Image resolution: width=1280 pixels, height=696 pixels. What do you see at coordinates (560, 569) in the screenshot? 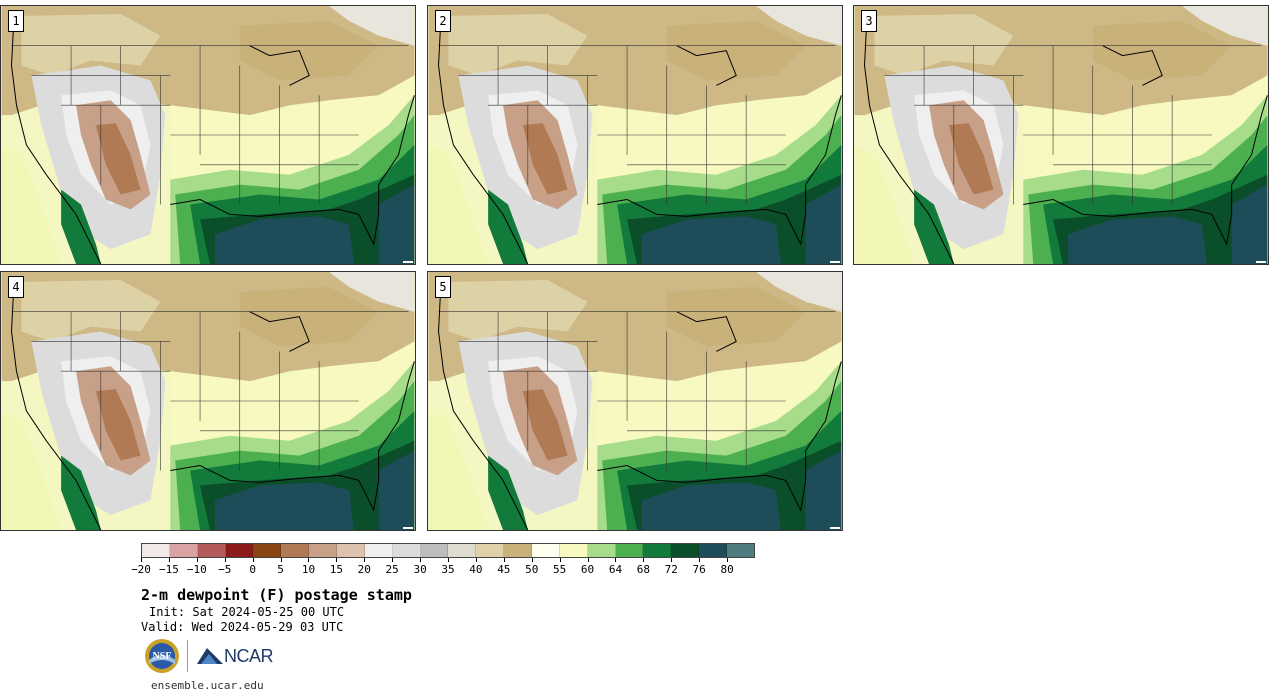
I see `colorbar-label: 55` at bounding box center [560, 569].